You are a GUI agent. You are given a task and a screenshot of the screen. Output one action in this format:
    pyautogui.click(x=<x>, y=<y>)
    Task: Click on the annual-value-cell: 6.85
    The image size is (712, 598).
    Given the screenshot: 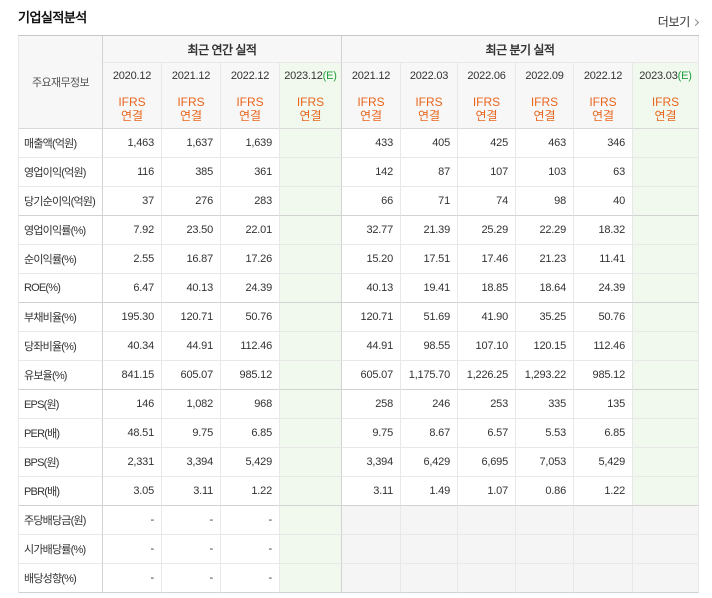 What is the action you would take?
    pyautogui.click(x=250, y=433)
    